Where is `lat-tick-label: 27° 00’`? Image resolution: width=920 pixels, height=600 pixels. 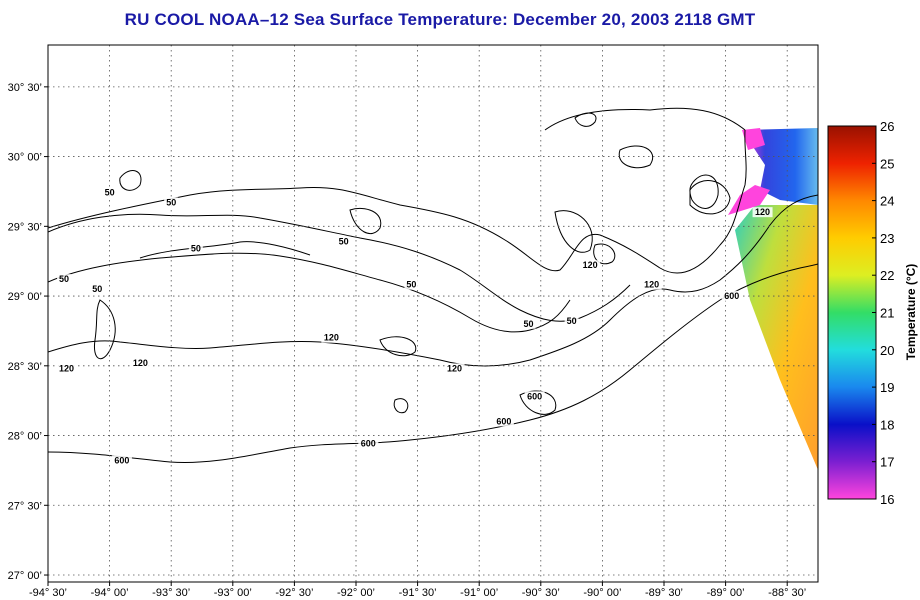
lat-tick-label: 27° 00’ is located at coordinates (25, 576).